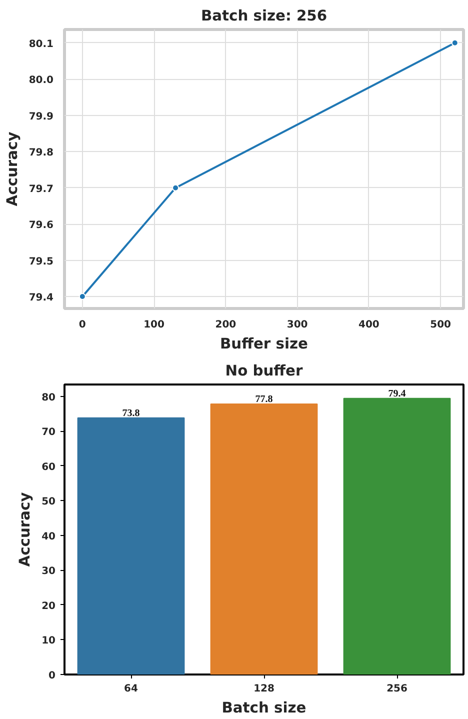  Describe the element at coordinates (441, 325) in the screenshot. I see `x-tick-label: 500` at that location.